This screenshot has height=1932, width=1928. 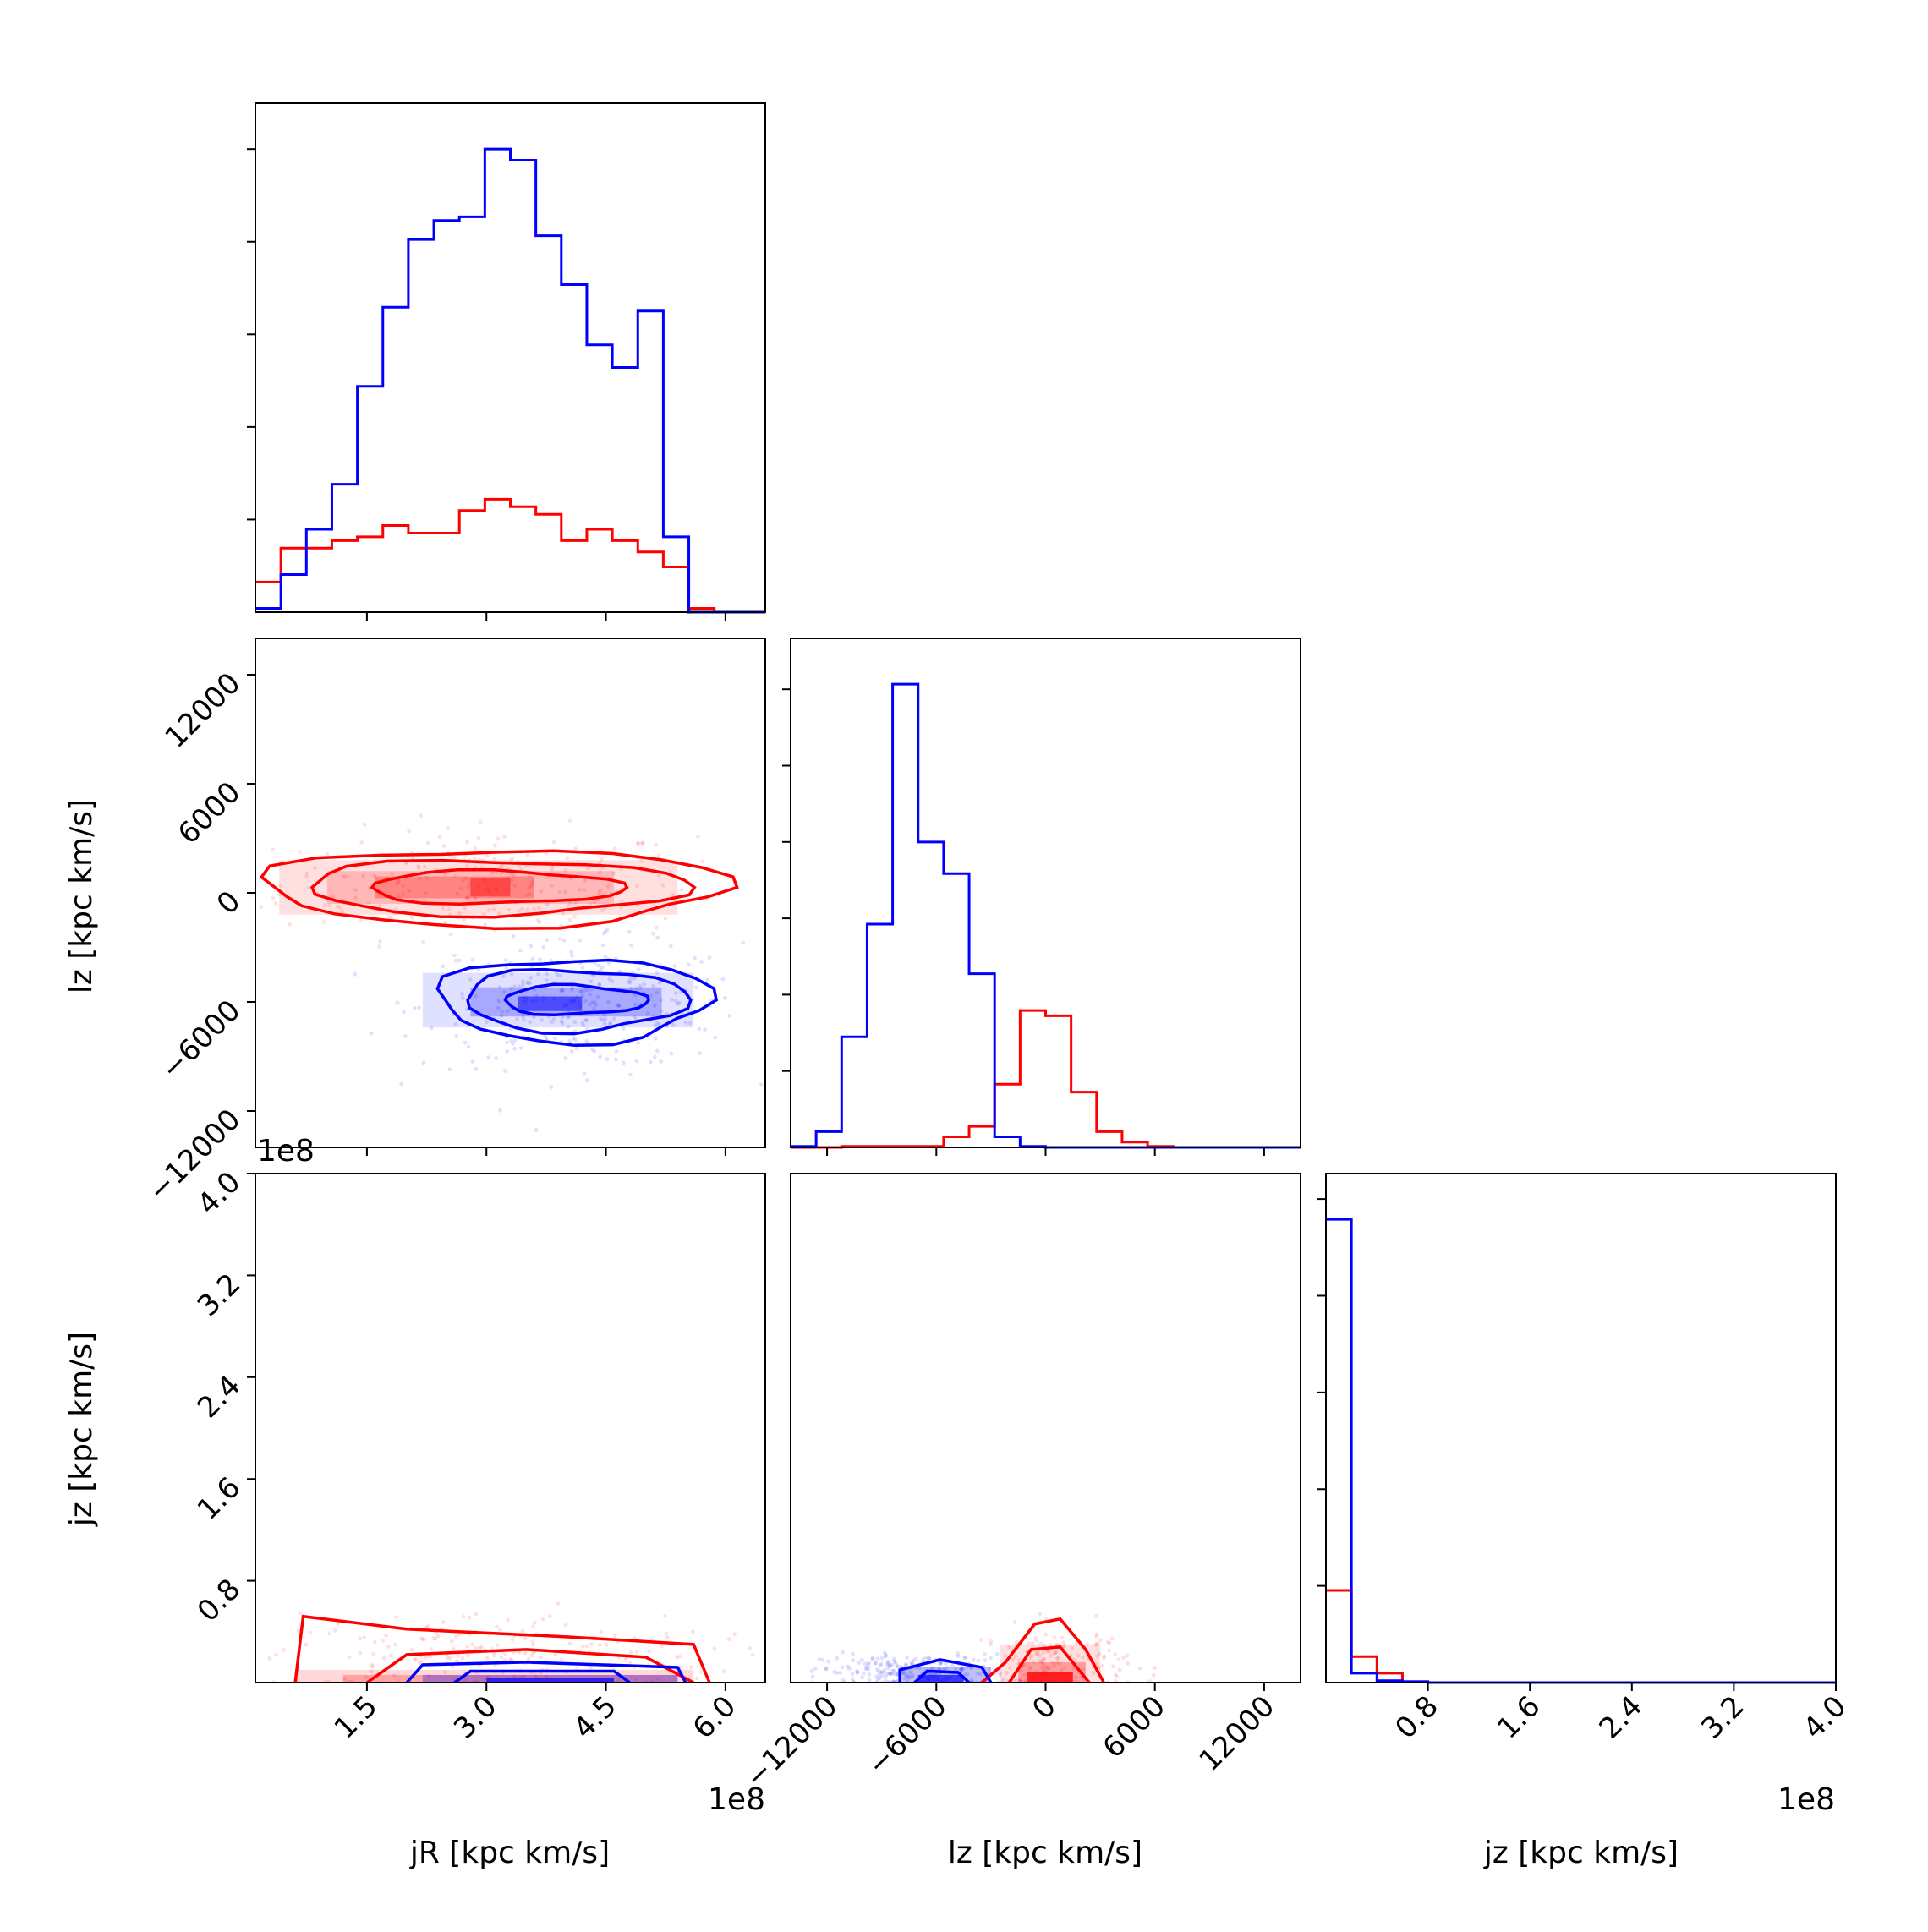 What do you see at coordinates (510, 1428) in the screenshot?
I see `panel-frame-jR-jz` at bounding box center [510, 1428].